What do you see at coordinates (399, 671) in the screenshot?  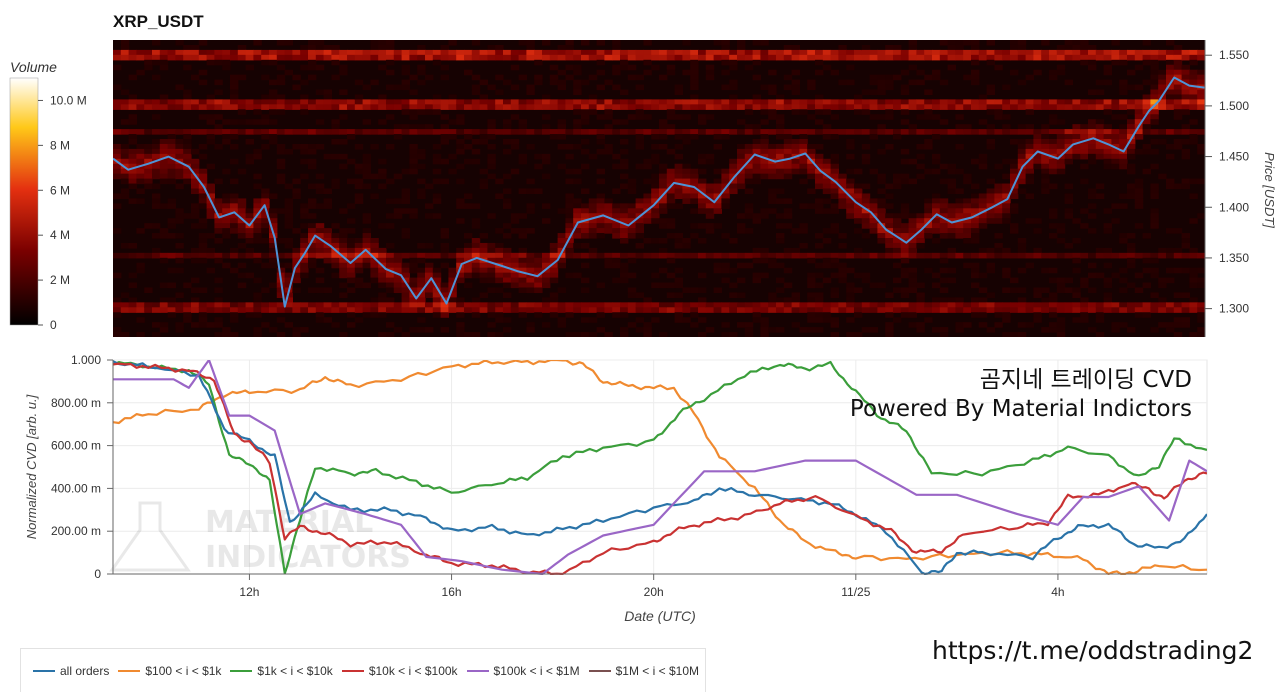 I see `legend-item: $10k < i < $100k` at bounding box center [399, 671].